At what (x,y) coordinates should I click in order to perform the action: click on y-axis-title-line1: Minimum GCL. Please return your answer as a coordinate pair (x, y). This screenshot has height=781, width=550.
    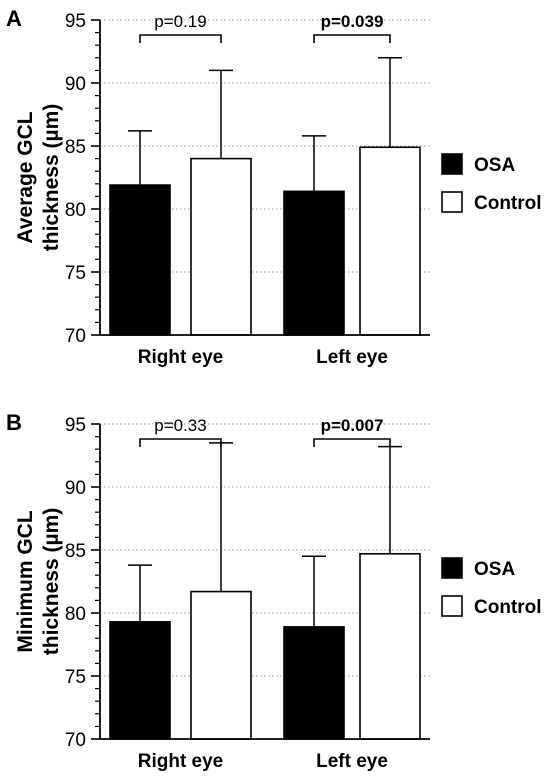
    Looking at the image, I should click on (25, 581).